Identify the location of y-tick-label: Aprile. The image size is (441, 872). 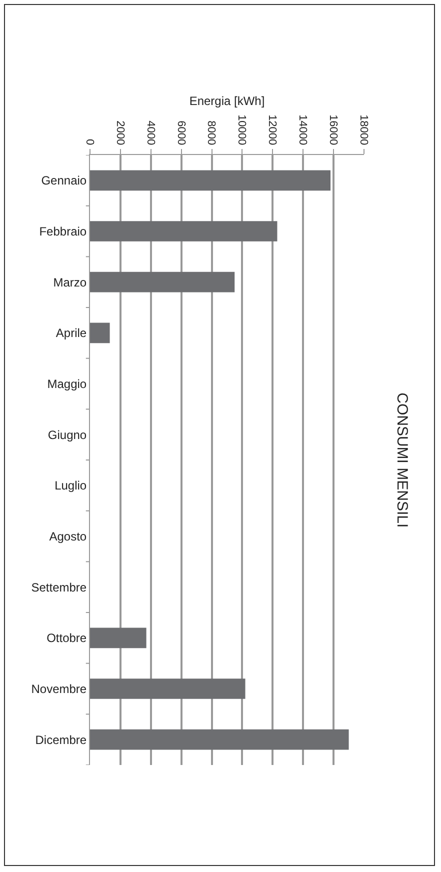
(71, 333).